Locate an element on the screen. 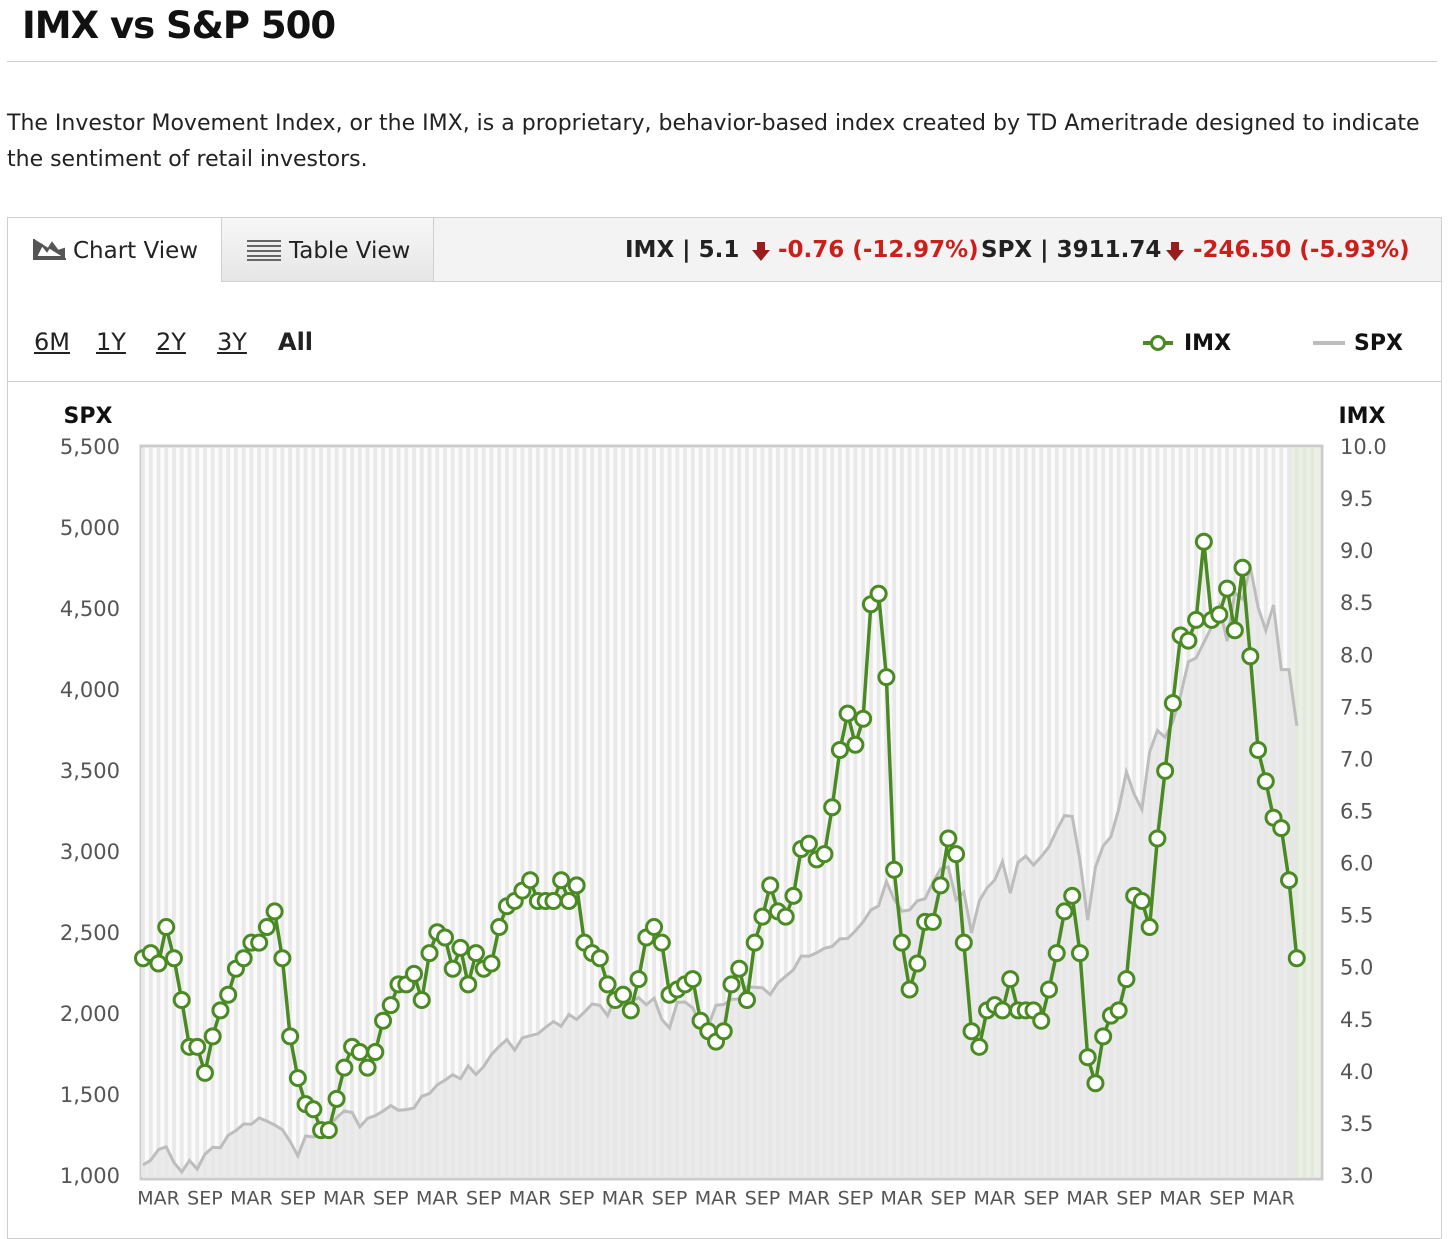  range-link: 6M is located at coordinates (52, 342).